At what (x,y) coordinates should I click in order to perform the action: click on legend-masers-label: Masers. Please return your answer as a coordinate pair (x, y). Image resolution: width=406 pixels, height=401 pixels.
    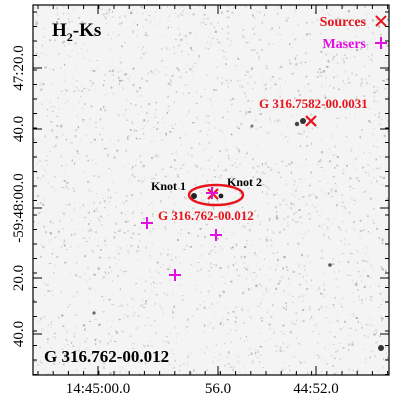
    Looking at the image, I should click on (344, 44).